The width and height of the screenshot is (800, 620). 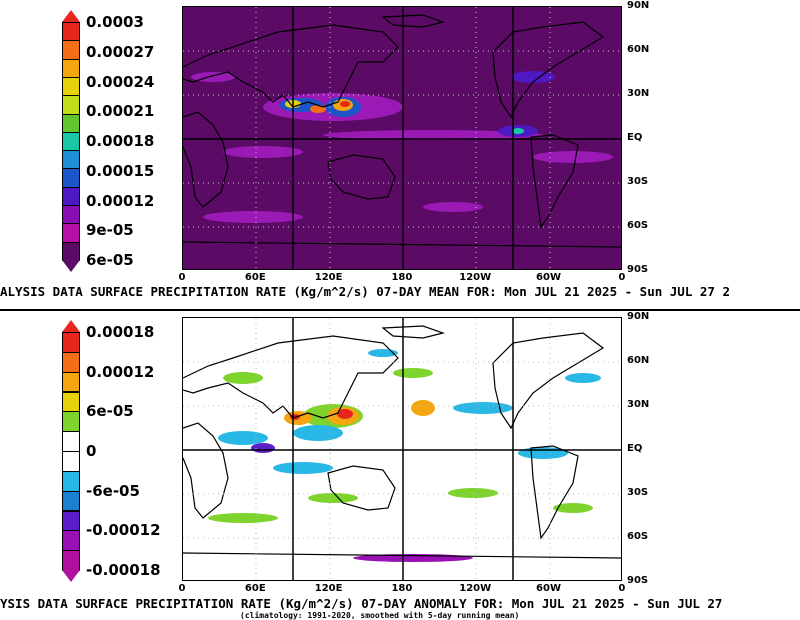 I want to click on colorbar-label: -0.00018, so click(x=123, y=570).